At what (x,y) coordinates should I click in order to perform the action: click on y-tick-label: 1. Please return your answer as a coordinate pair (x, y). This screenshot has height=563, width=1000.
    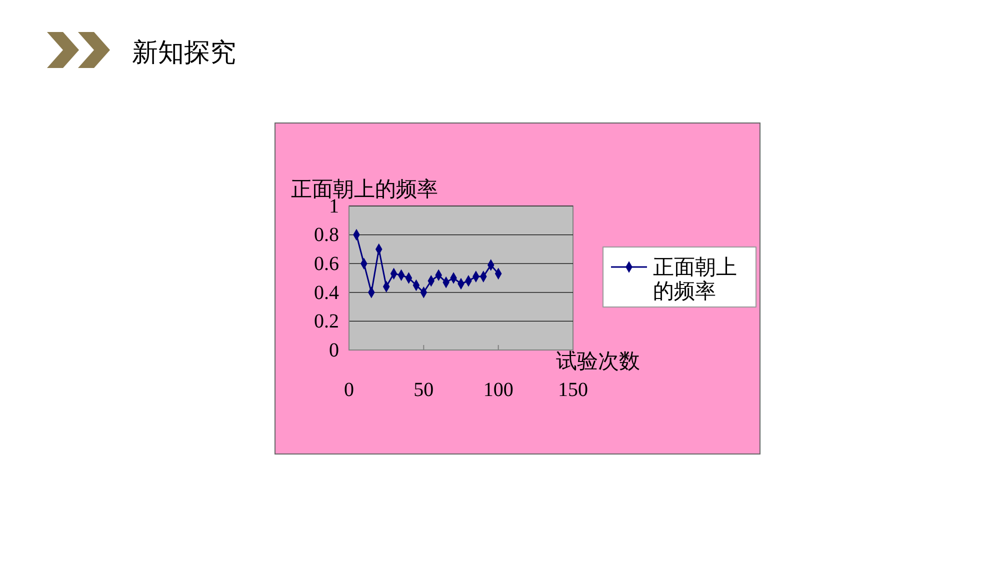
    Looking at the image, I should click on (334, 206).